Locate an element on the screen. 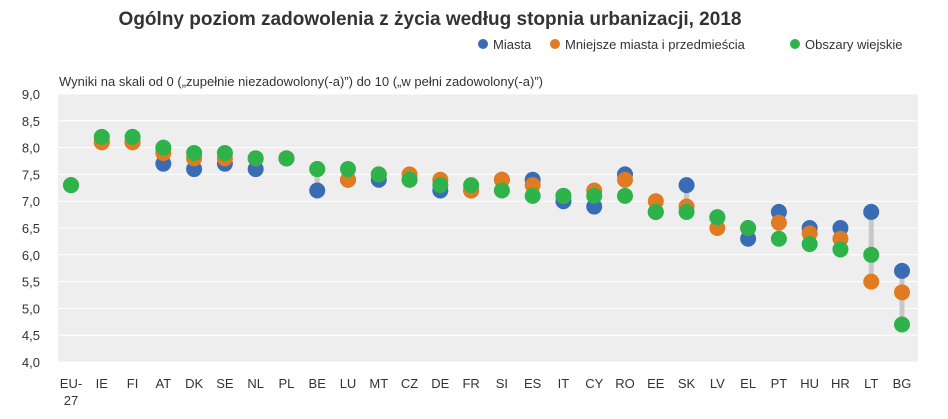 This screenshot has height=419, width=948. y-tick-label: 5,0 is located at coordinates (31, 308).